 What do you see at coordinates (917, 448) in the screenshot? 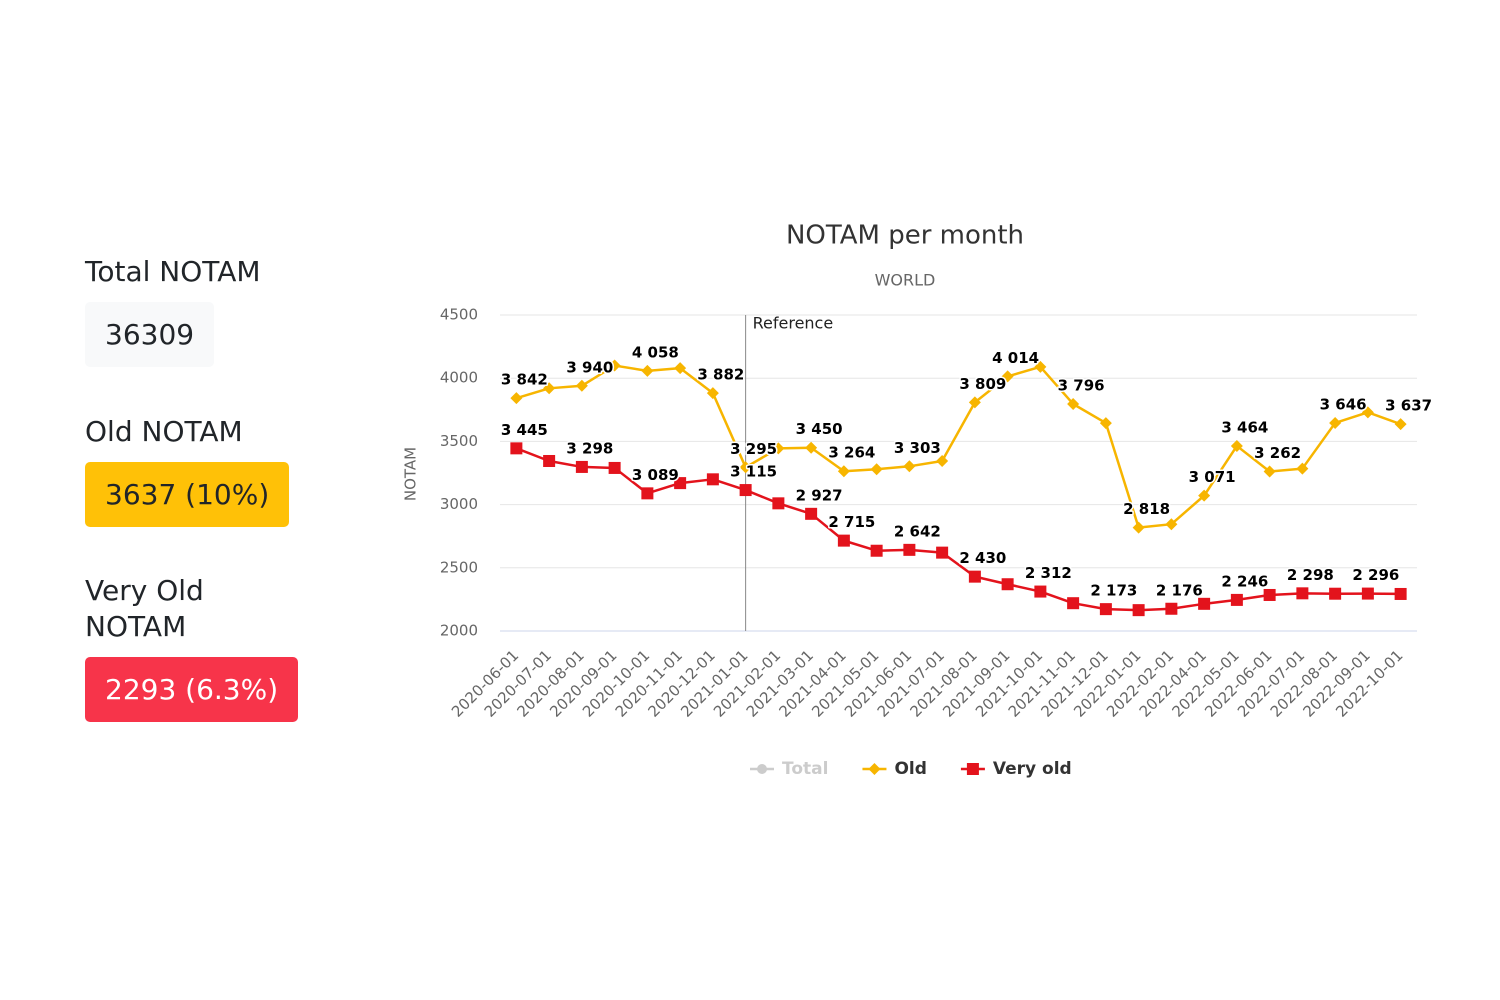
I see `data-label: 3 303` at bounding box center [917, 448].